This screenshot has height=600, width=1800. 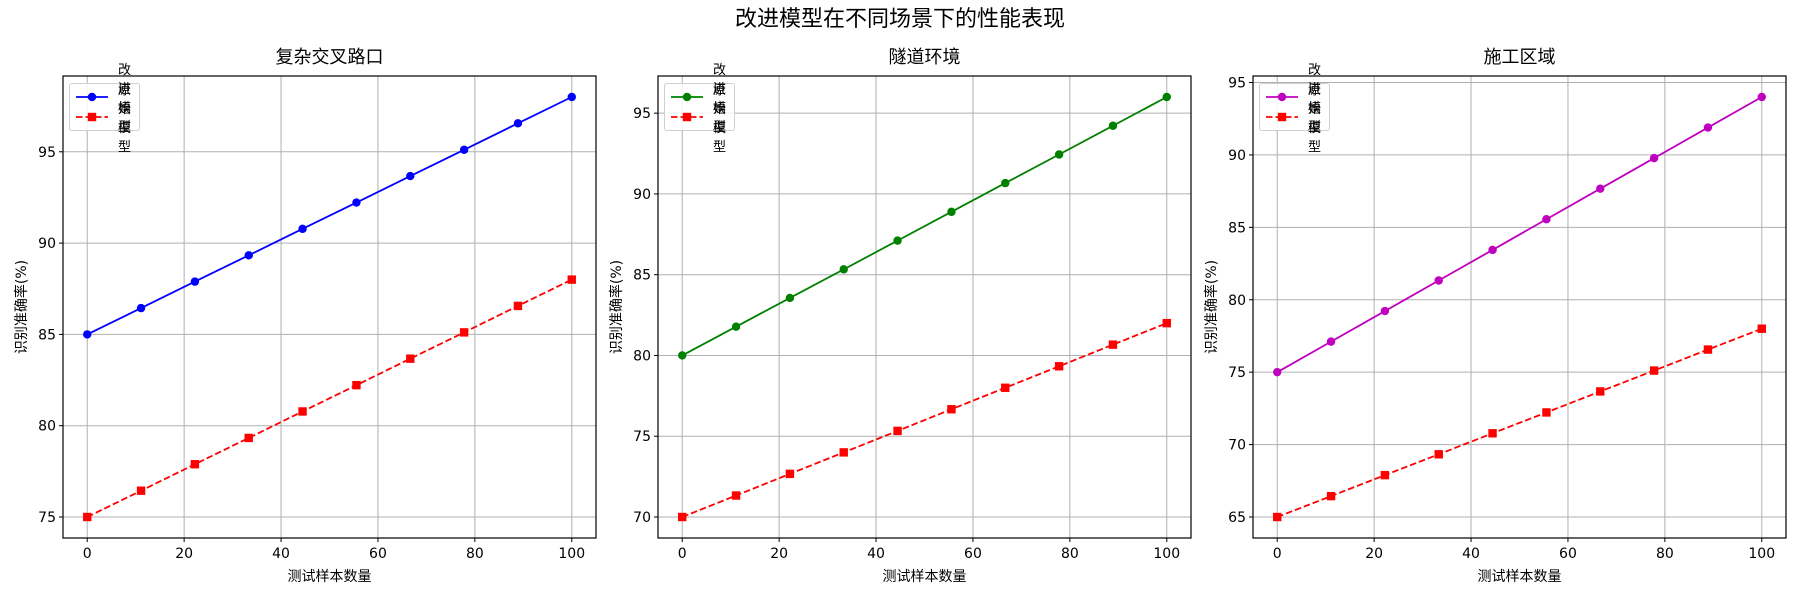 I want to click on svg-text: 65, so click(x=1237, y=518).